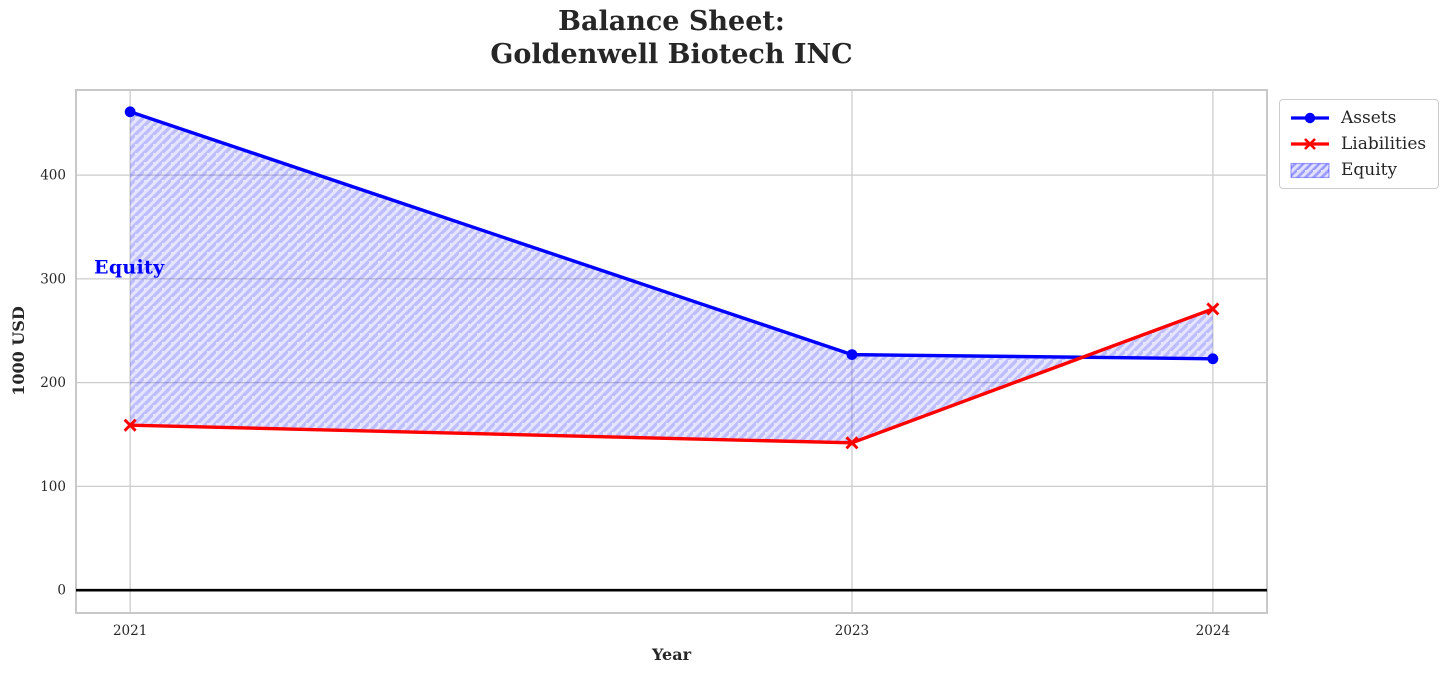 The width and height of the screenshot is (1454, 676). Describe the element at coordinates (1369, 118) in the screenshot. I see `legend-label-assets: Assets` at that location.